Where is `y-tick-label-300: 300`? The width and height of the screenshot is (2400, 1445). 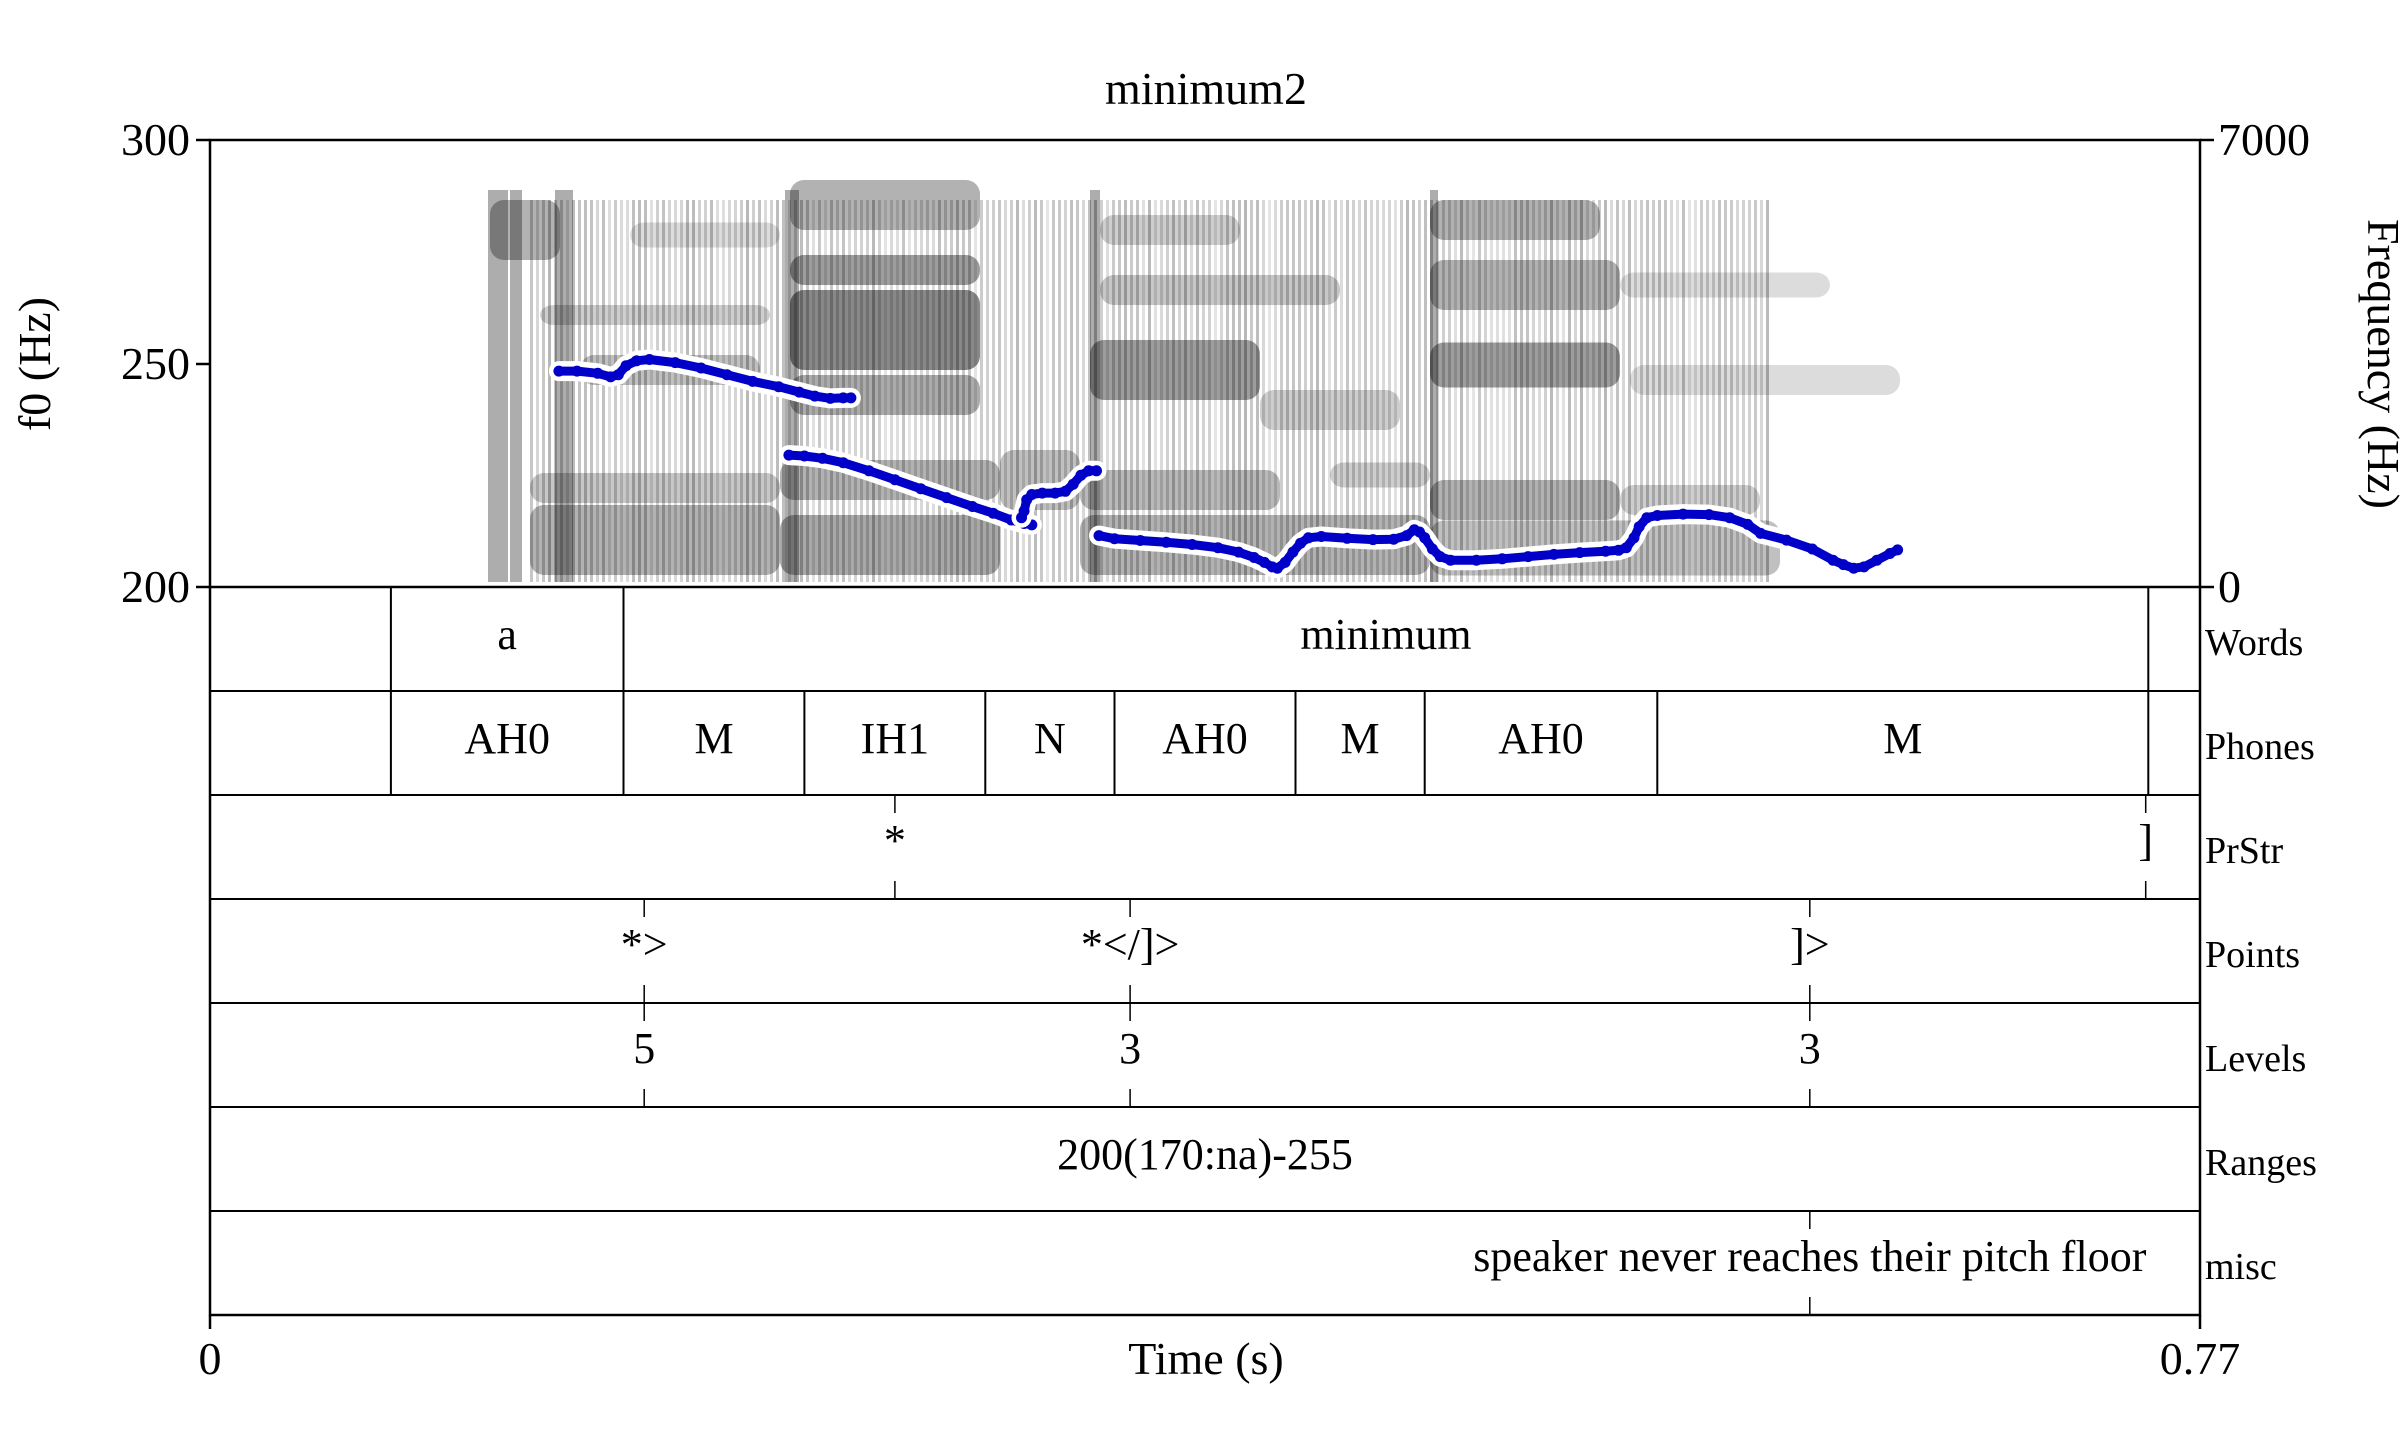 y-tick-label-300: 300 is located at coordinates (155, 139).